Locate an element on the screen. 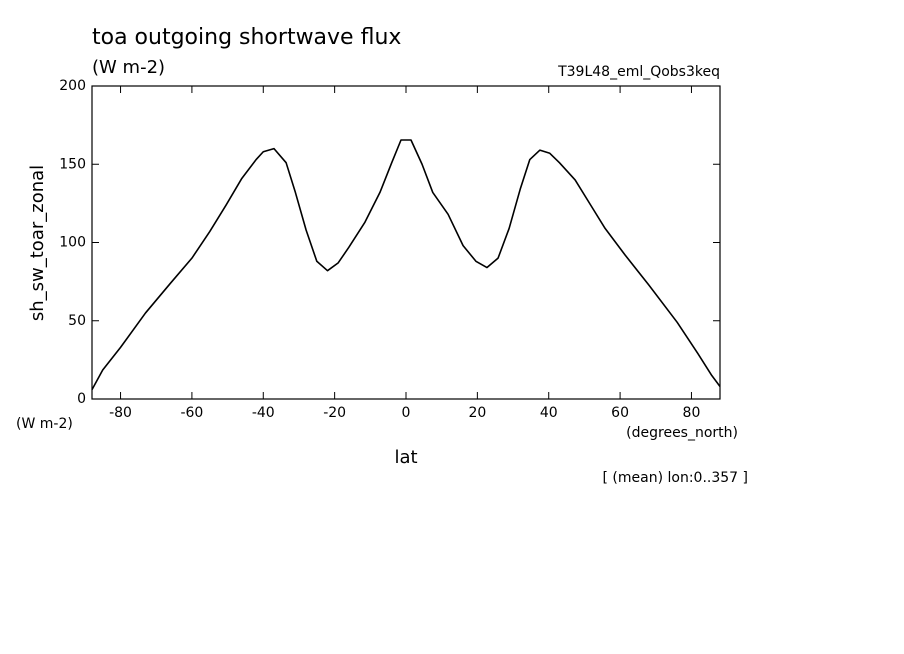 The image size is (904, 654). y-tick-label: 0 is located at coordinates (81, 399).